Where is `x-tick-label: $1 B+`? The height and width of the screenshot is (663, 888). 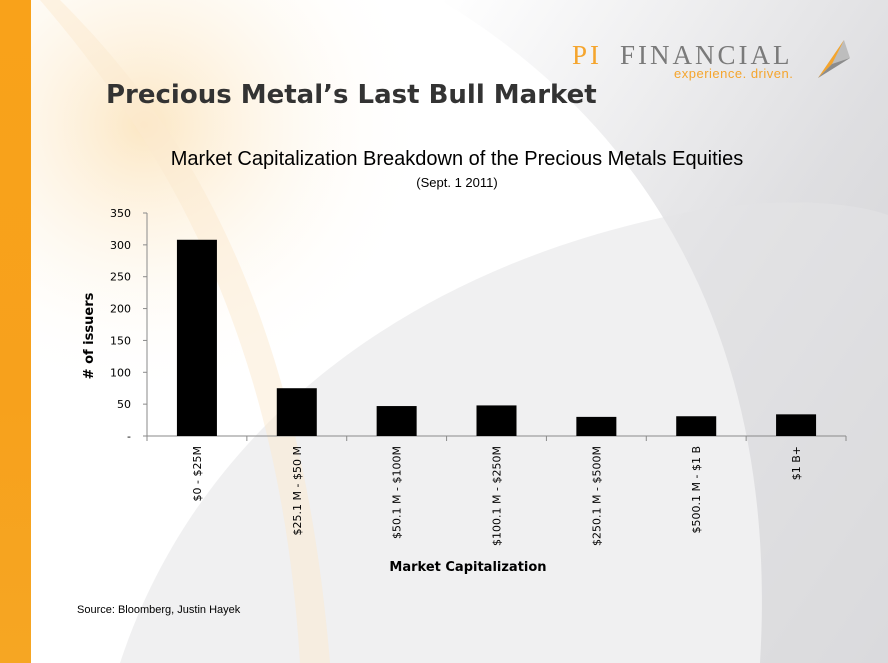 x-tick-label: $1 B+ is located at coordinates (796, 463).